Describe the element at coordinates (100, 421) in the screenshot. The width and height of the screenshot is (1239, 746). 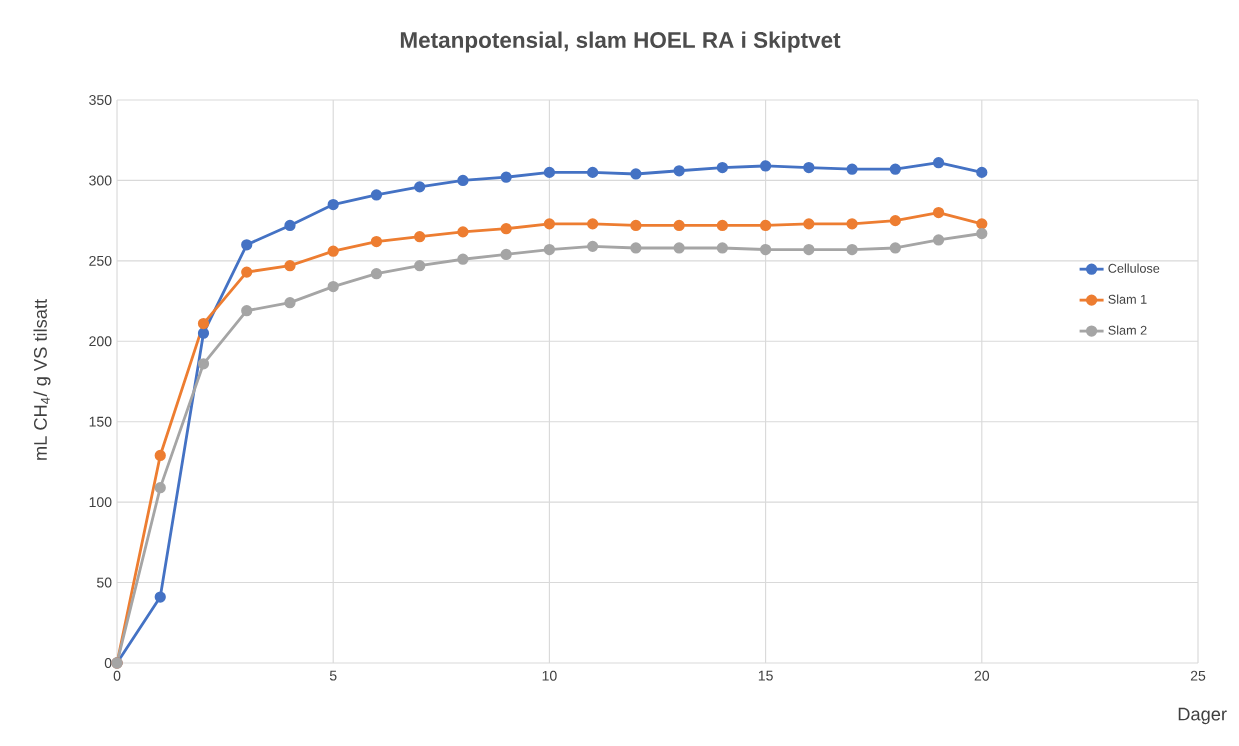
I see `y-tick-label: 150` at that location.